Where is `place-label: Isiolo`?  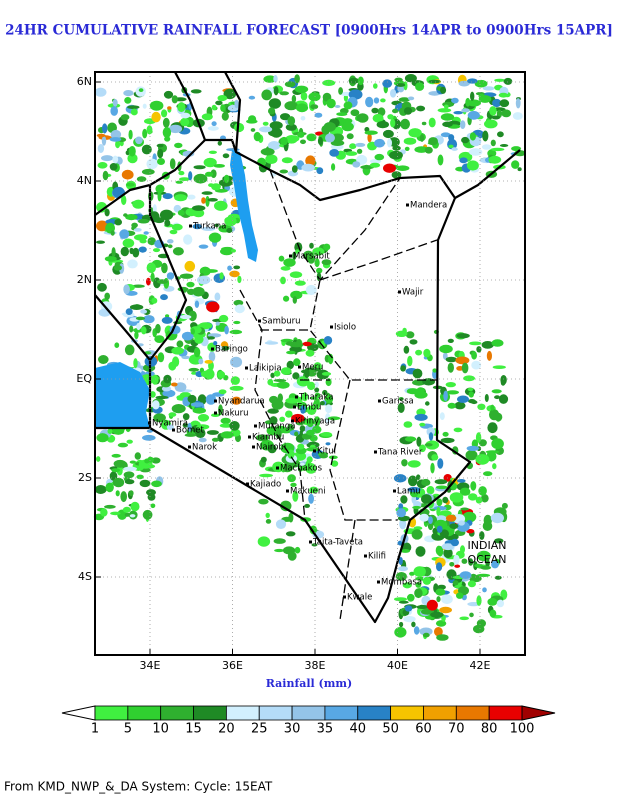 place-label: Isiolo is located at coordinates (345, 328).